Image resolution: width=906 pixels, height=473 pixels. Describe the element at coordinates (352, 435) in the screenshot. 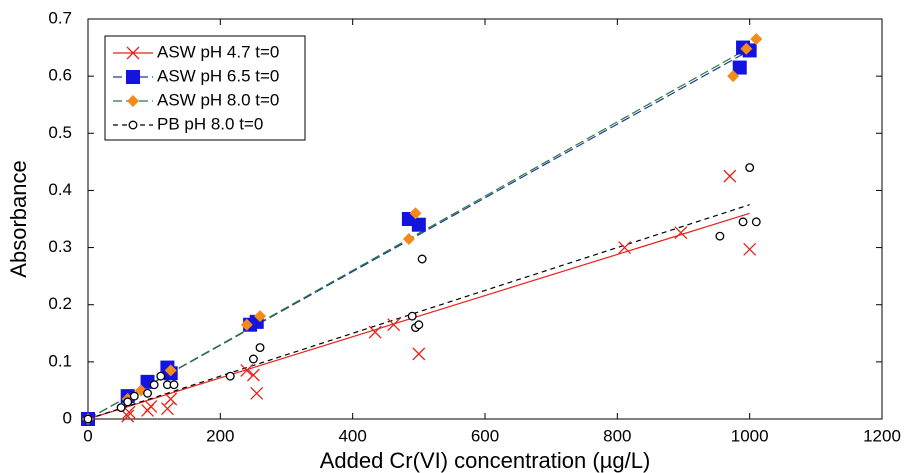

I see `x-tick-label: 400` at that location.